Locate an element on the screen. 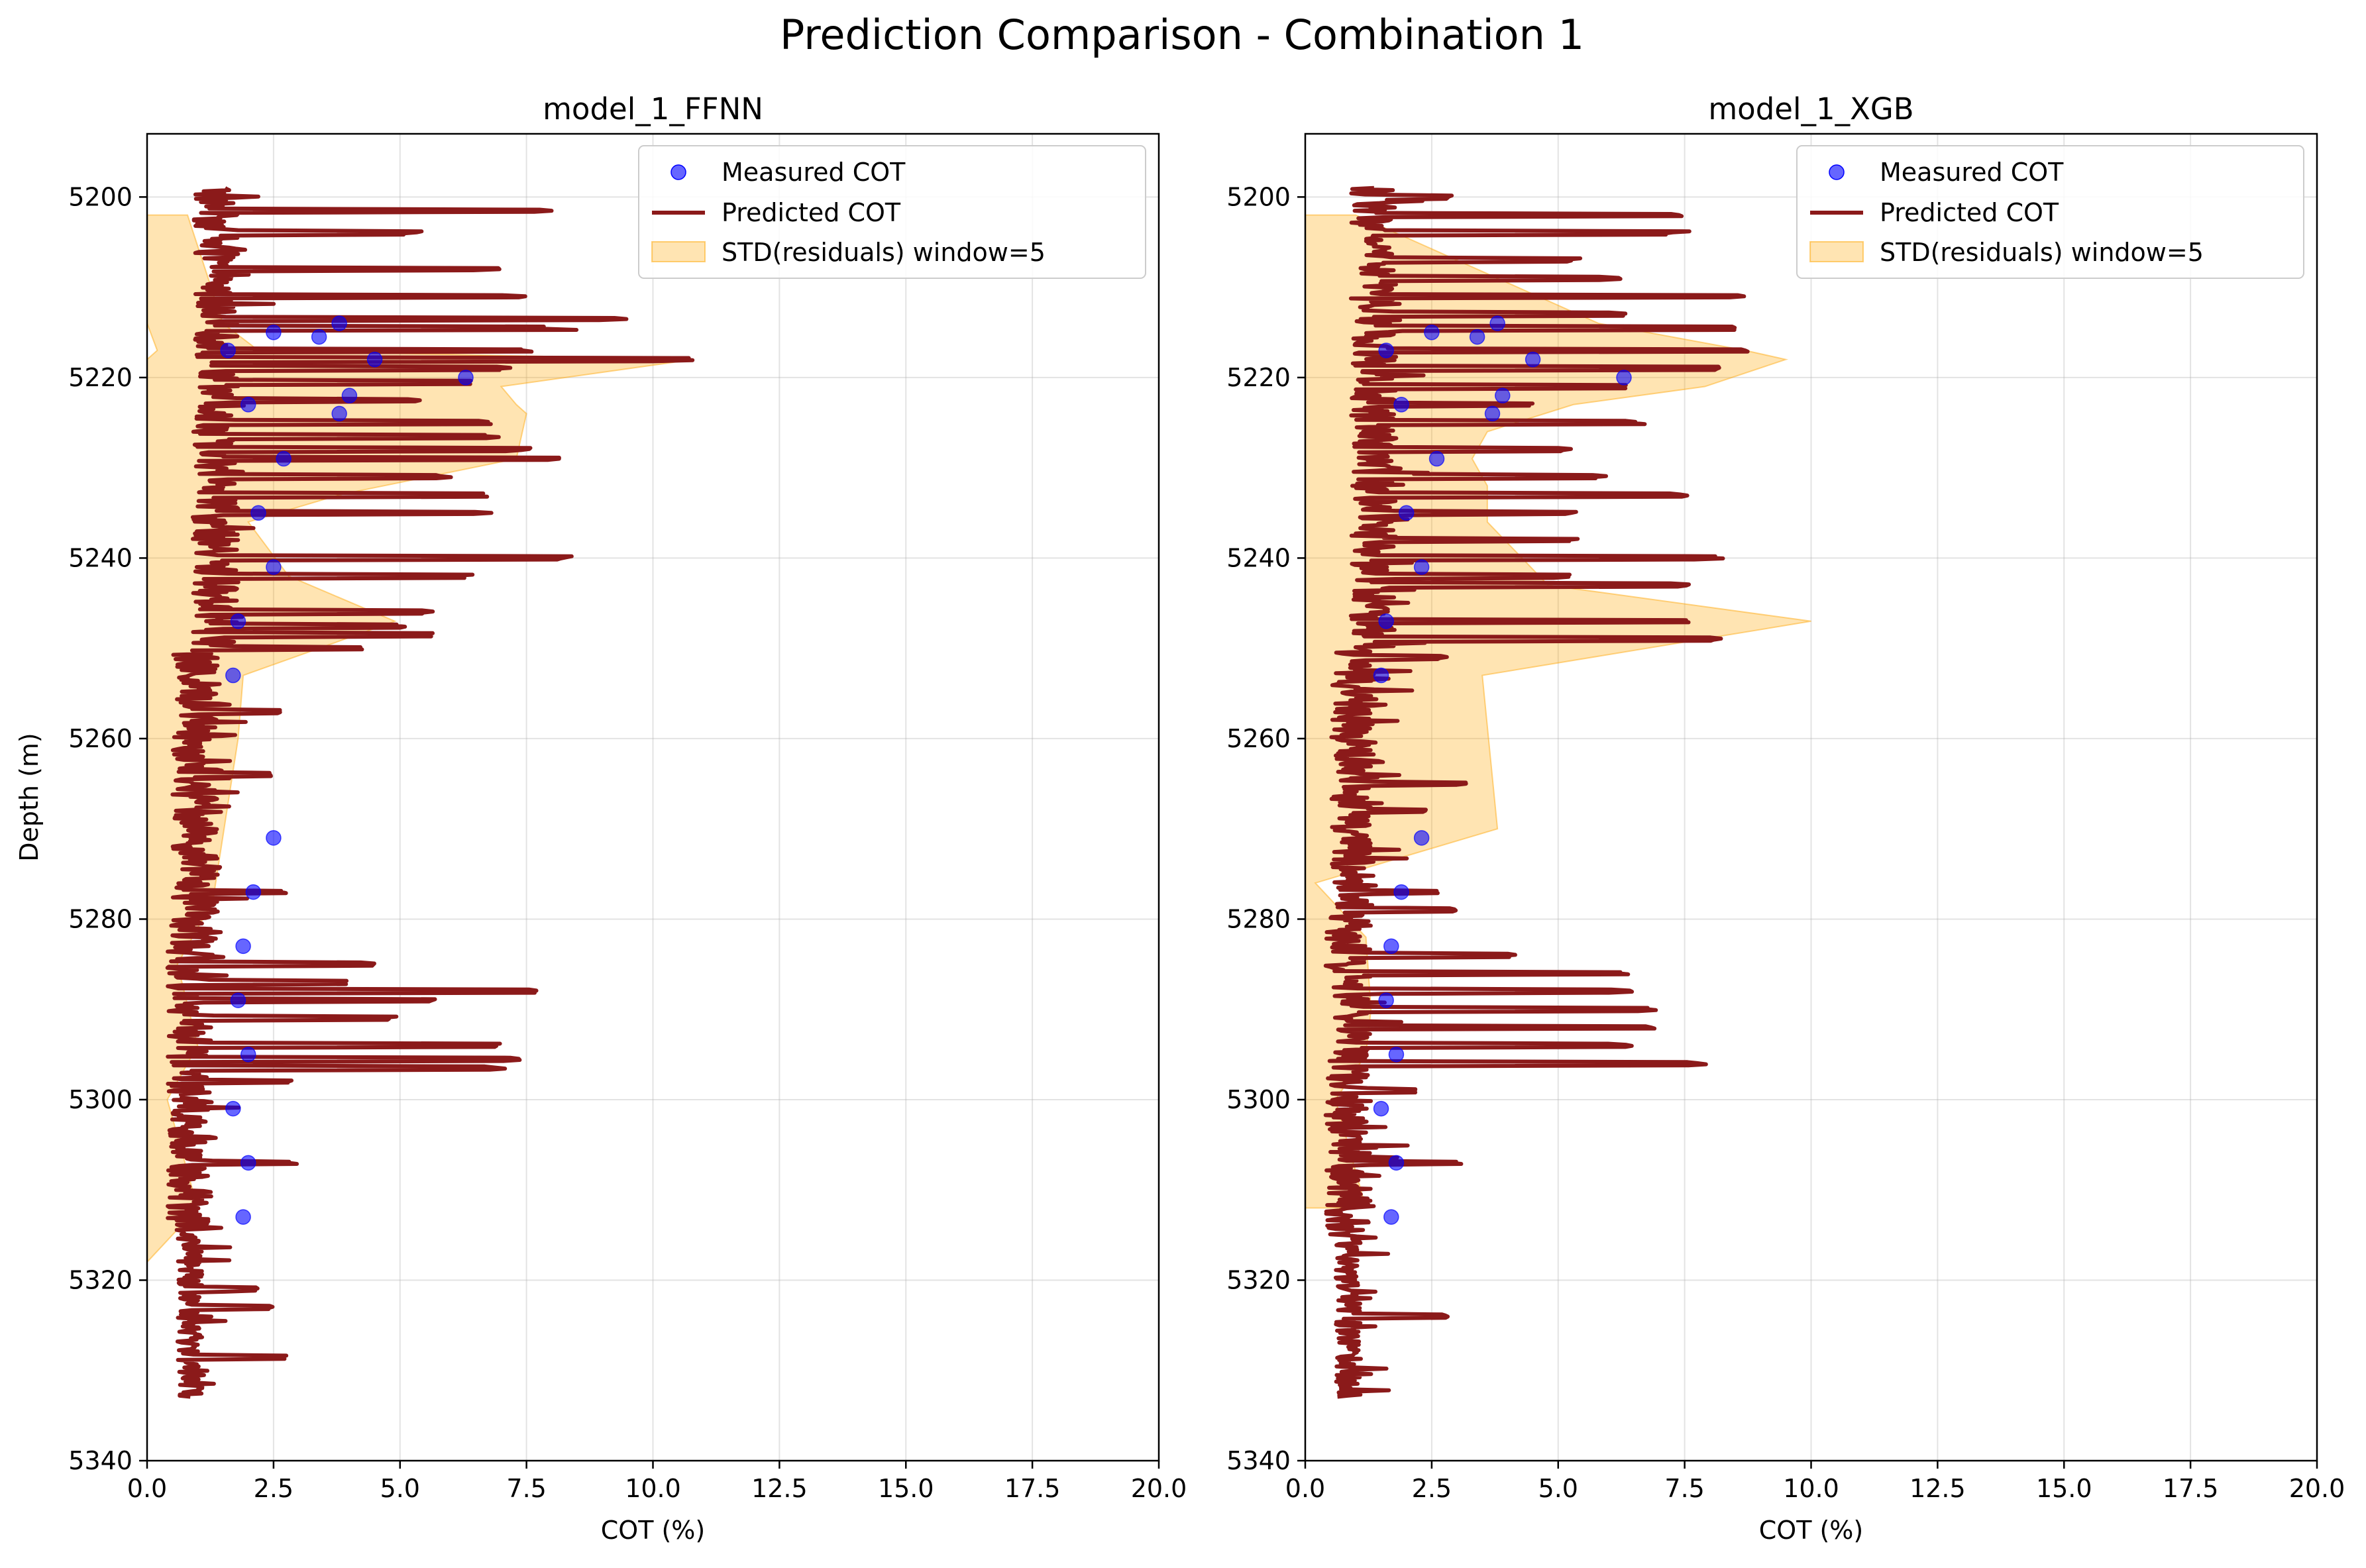 This screenshot has width=2366, height=1568. panel-title: model_1_FFNN is located at coordinates (653, 109).